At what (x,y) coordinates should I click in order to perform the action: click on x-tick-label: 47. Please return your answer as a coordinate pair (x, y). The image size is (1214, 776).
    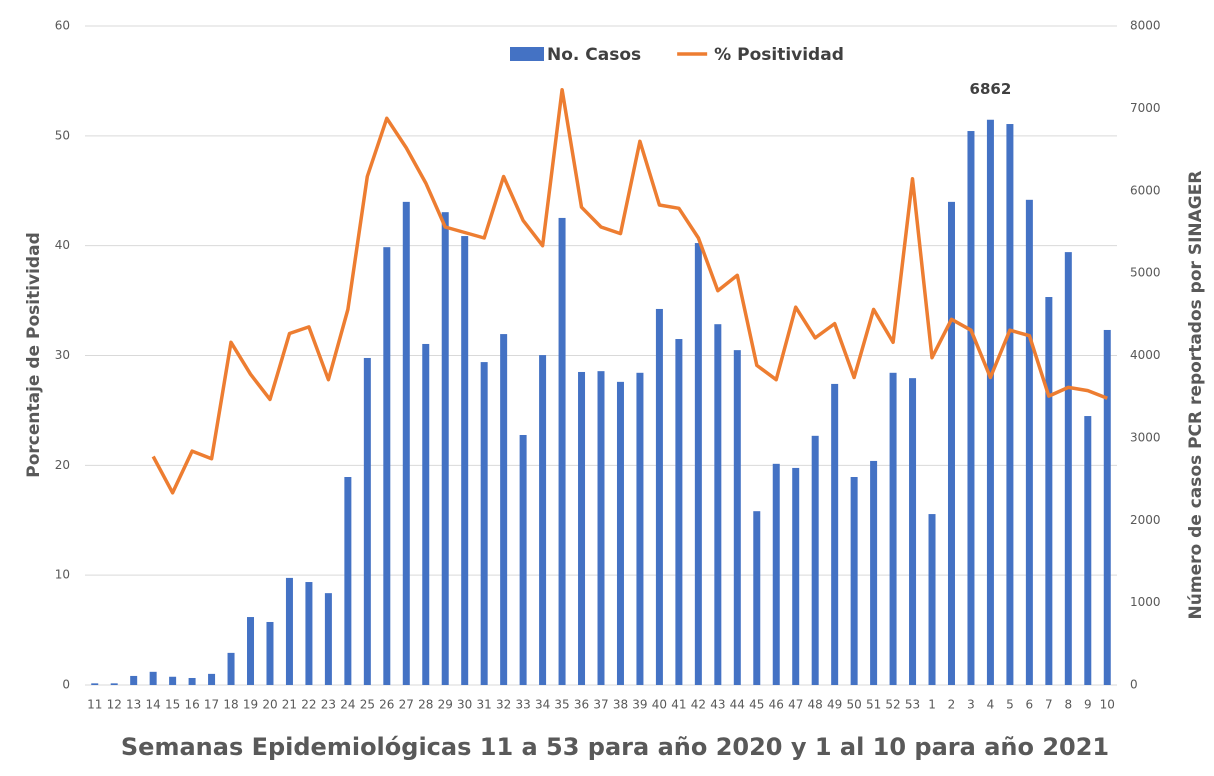
    Looking at the image, I should click on (795, 705).